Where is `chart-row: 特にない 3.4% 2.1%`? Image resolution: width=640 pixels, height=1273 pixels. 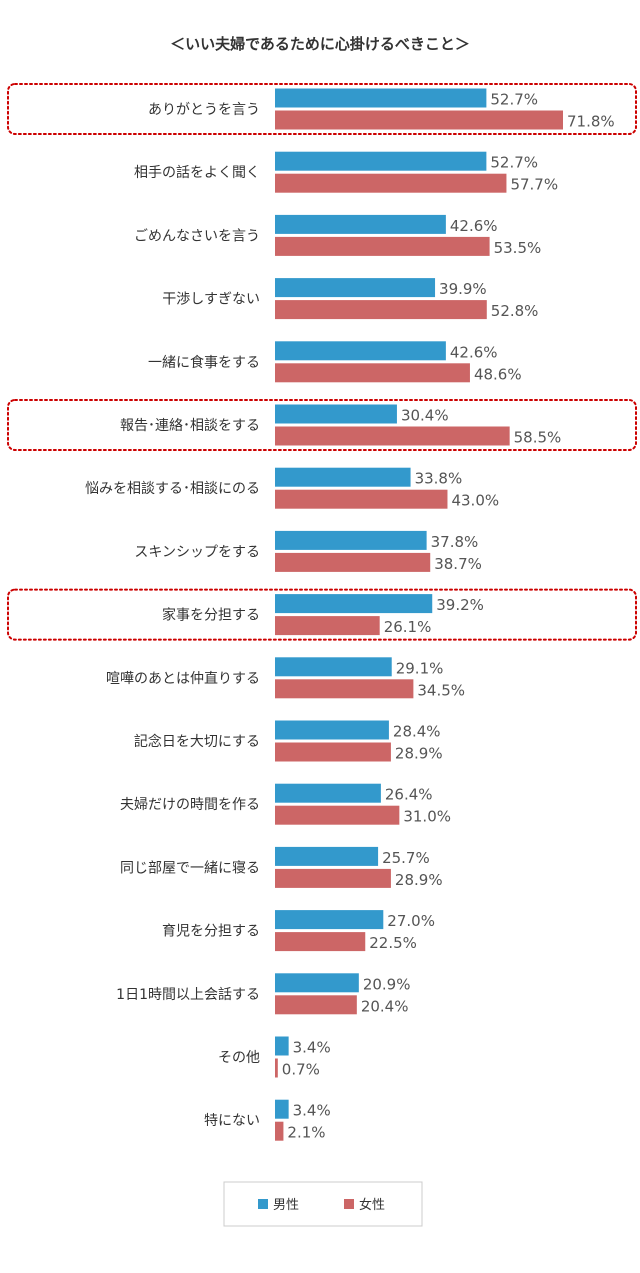
chart-row: 特にない 3.4% 2.1% is located at coordinates (267, 1120).